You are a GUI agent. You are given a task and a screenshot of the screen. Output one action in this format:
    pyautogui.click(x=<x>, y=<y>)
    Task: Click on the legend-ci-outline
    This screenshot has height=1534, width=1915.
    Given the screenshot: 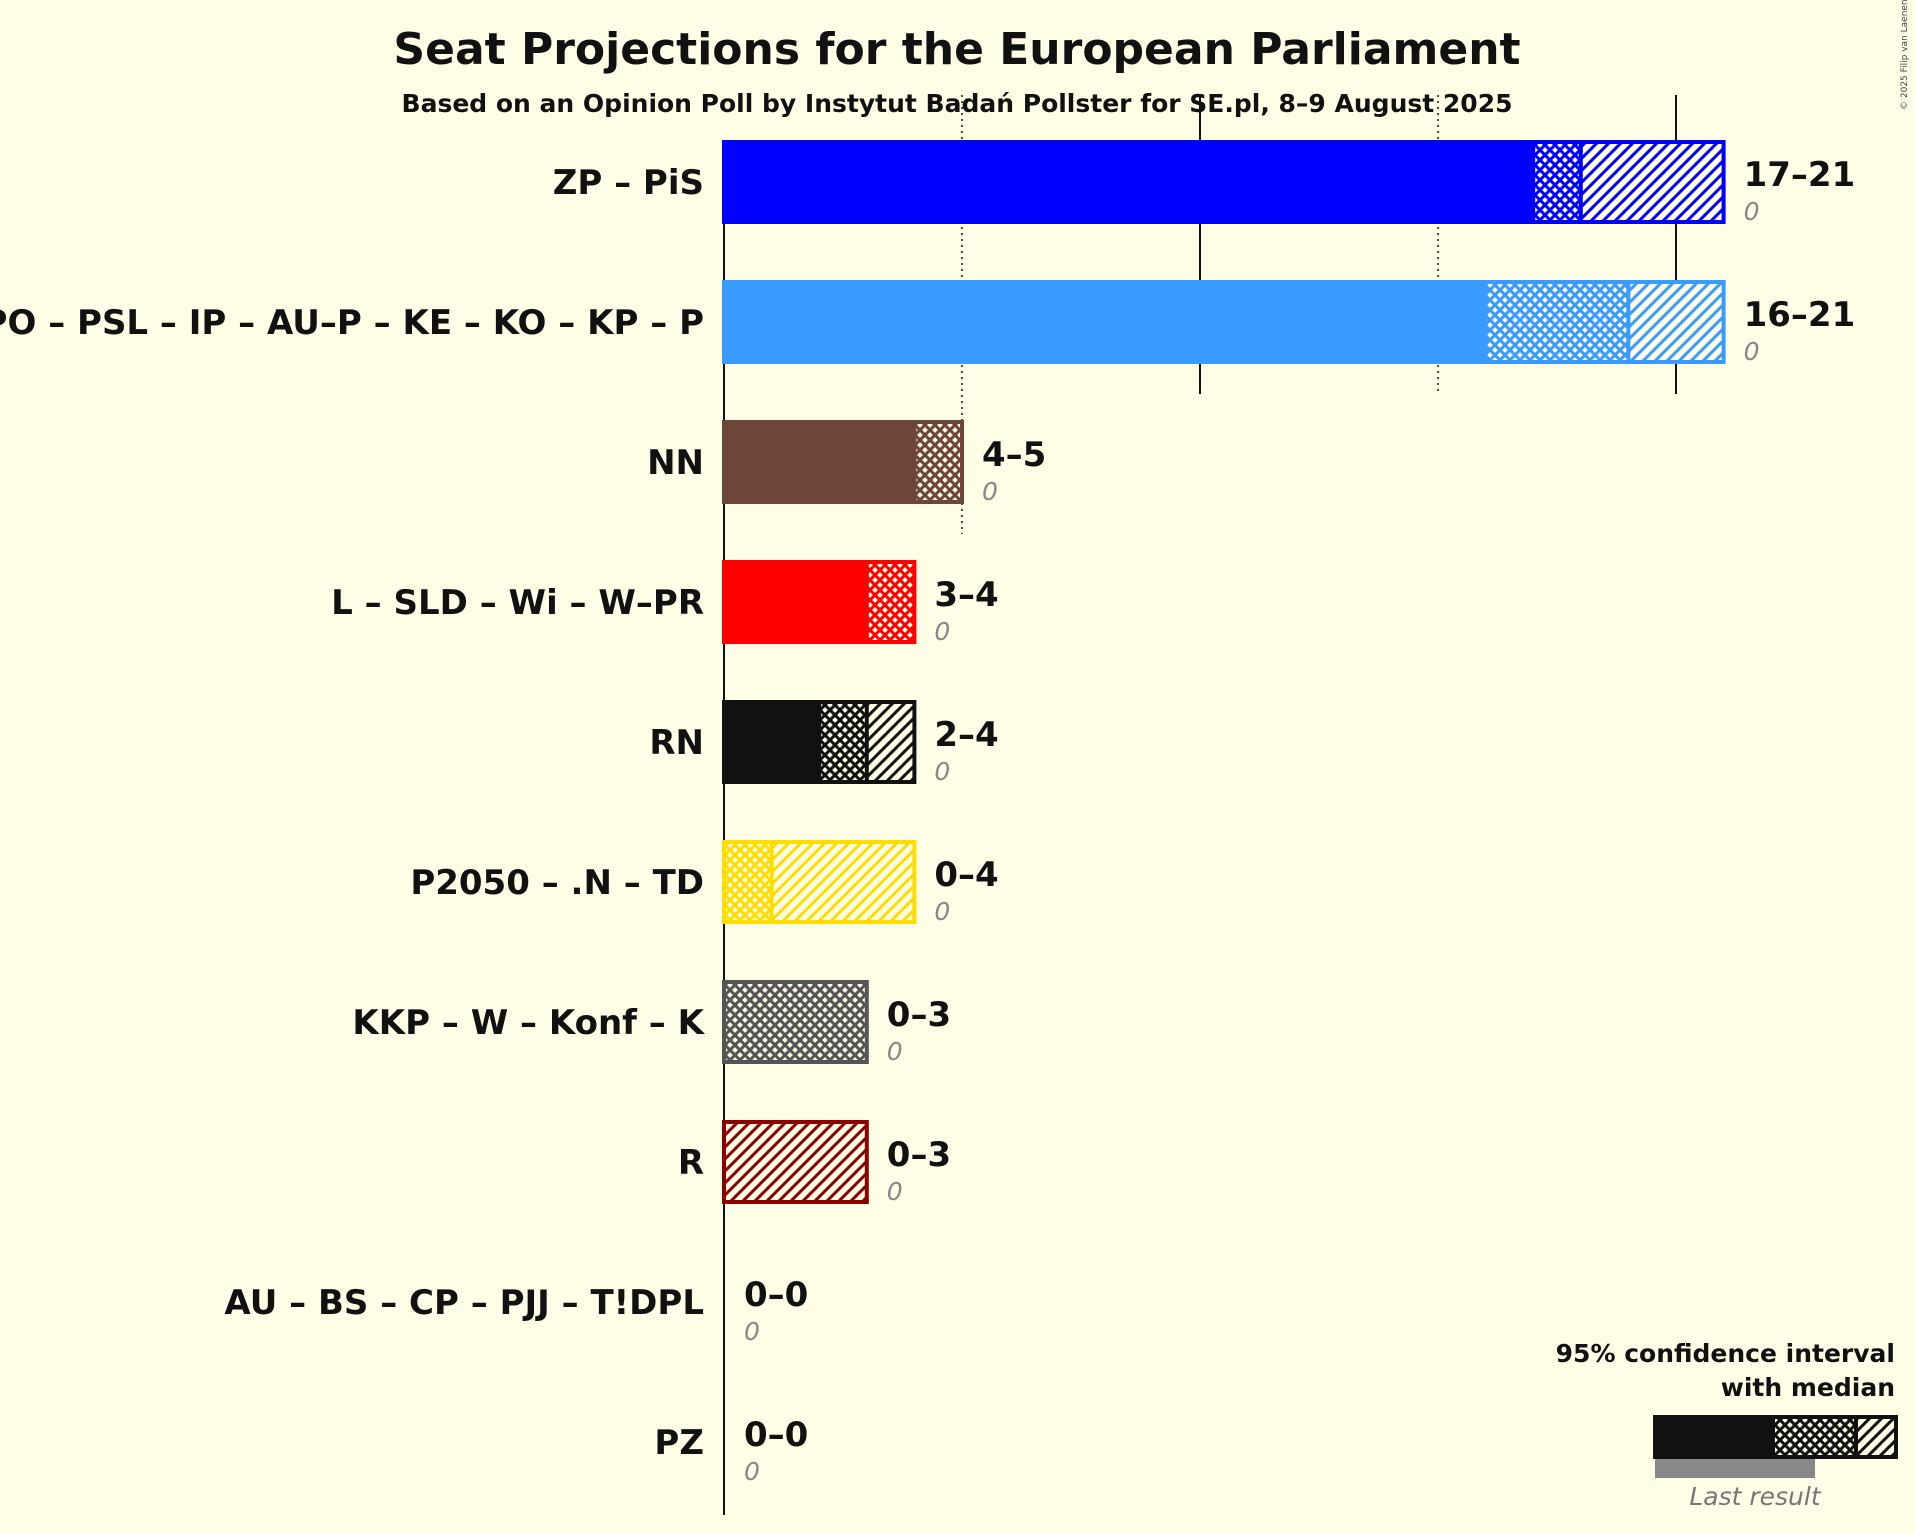 What is the action you would take?
    pyautogui.click(x=1834, y=1437)
    